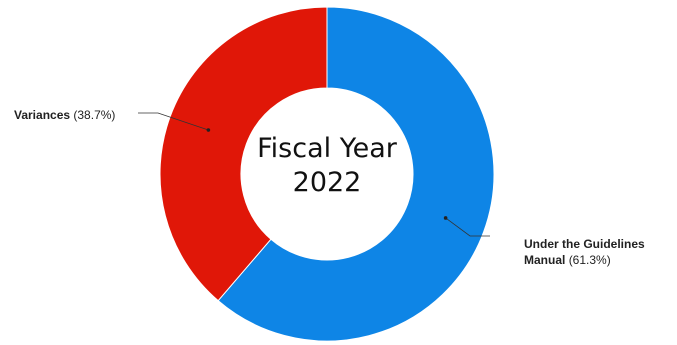 This screenshot has height=345, width=677. Describe the element at coordinates (327, 182) in the screenshot. I see `center-title-line-2: 2022` at that location.